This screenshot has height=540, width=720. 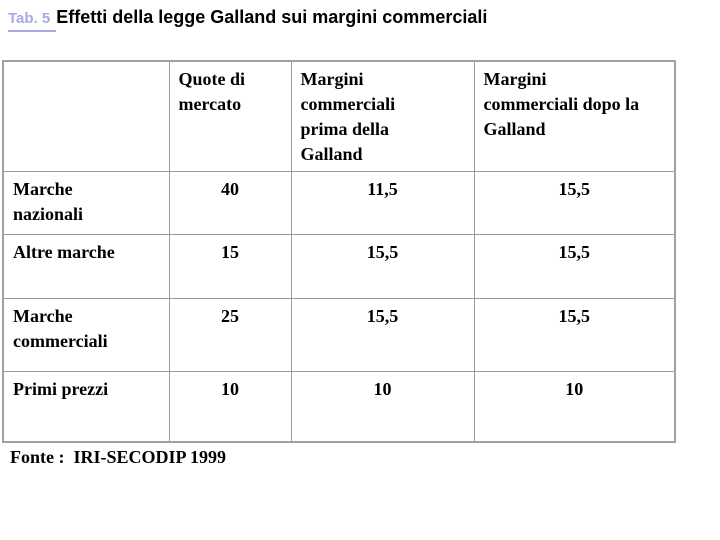 I want to click on table-reference-link: Tab. 5, so click(x=32, y=20).